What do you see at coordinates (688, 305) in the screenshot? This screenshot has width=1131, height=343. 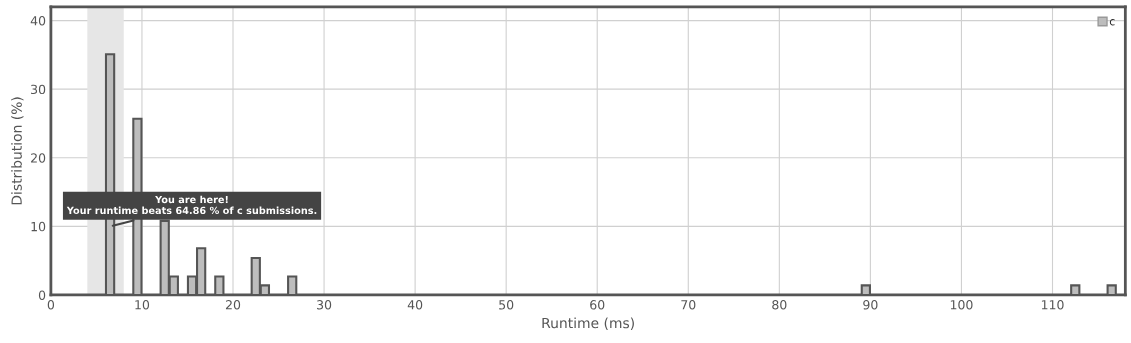 I see `x-tick-label: 70` at bounding box center [688, 305].